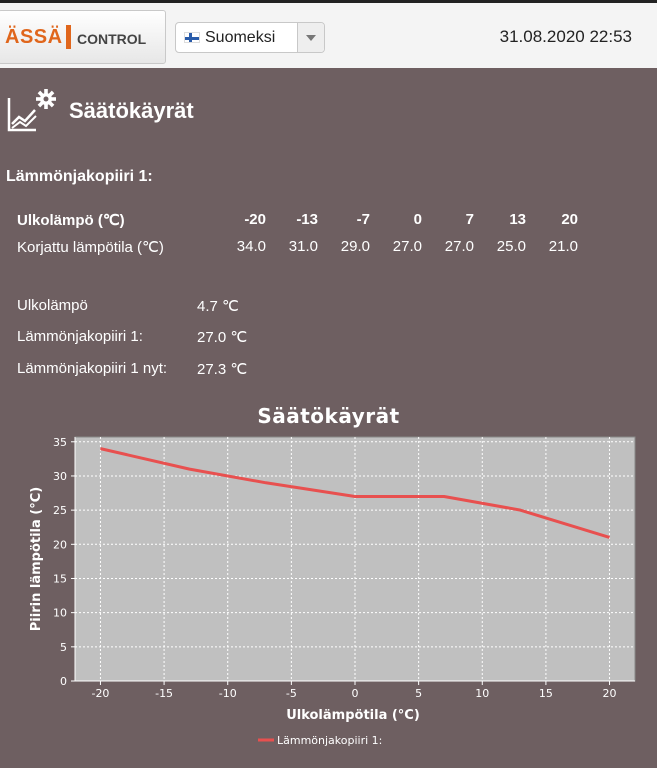 The width and height of the screenshot is (657, 768). I want to click on outdoor-temp-value: 0, so click(417, 219).